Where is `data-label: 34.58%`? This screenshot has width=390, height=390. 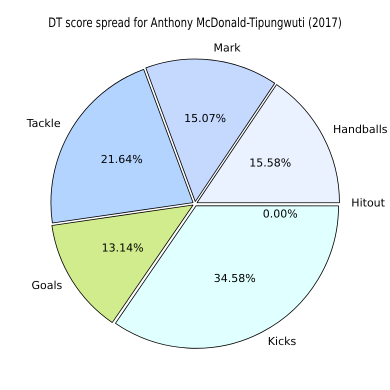
data-label: 34.58% is located at coordinates (235, 279).